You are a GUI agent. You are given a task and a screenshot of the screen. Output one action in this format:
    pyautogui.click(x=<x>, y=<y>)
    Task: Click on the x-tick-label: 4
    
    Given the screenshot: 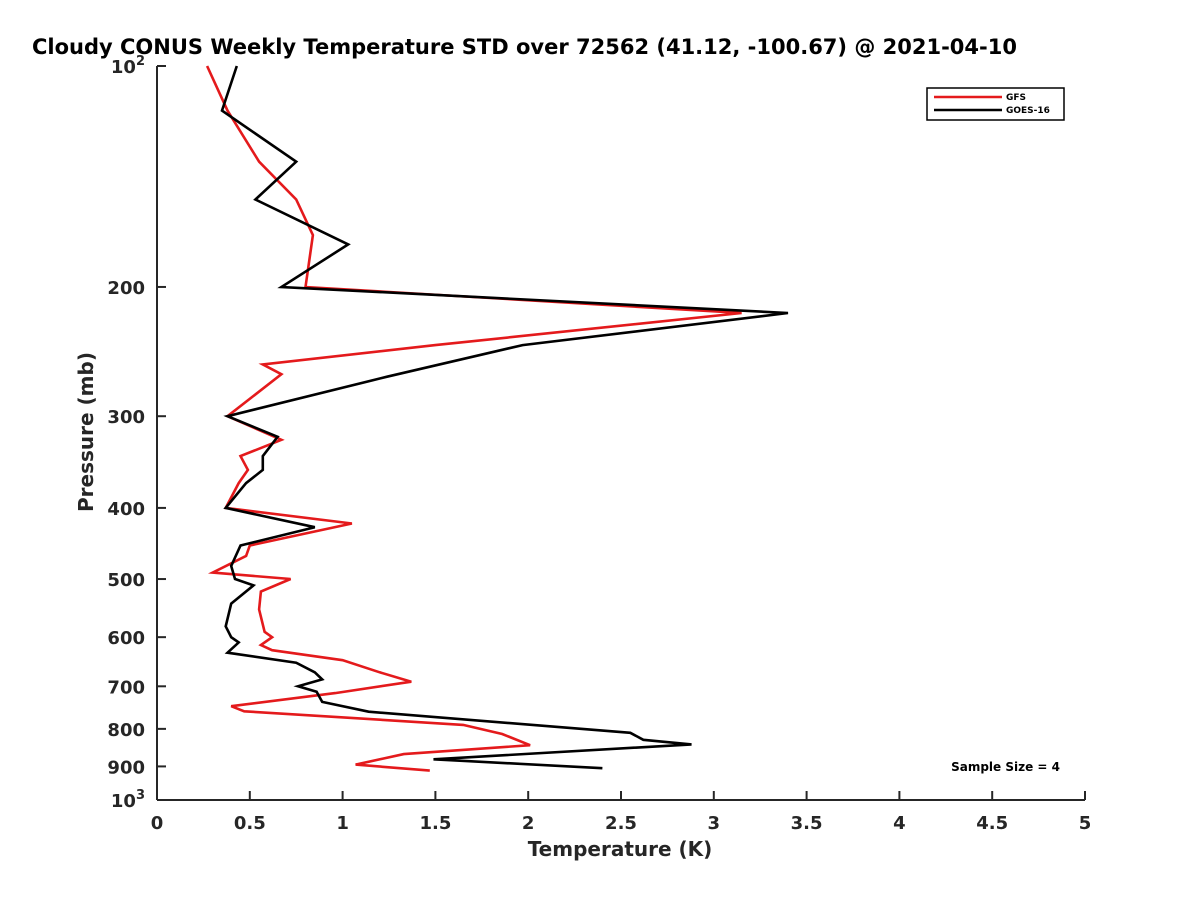 What is the action you would take?
    pyautogui.click(x=899, y=823)
    